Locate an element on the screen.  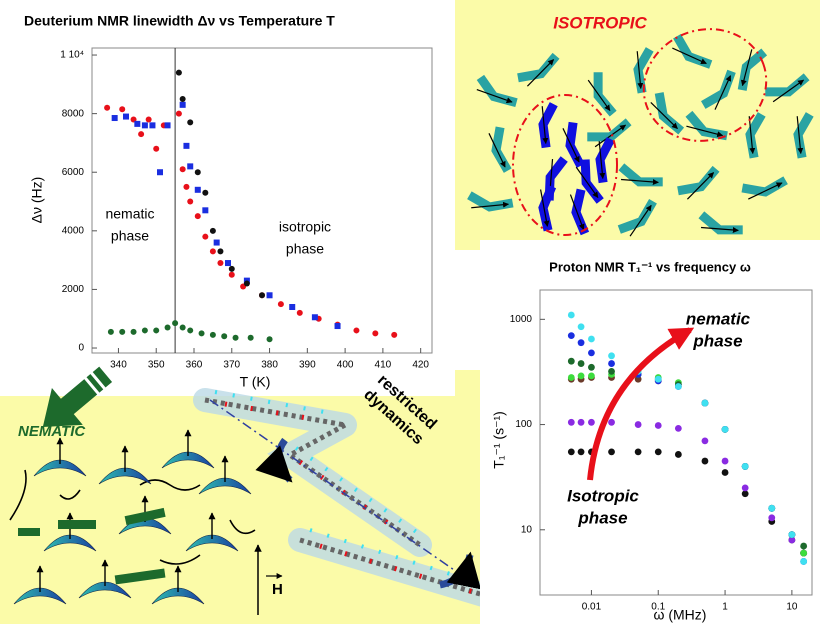
x-tick-label: 350 is located at coordinates (156, 365).